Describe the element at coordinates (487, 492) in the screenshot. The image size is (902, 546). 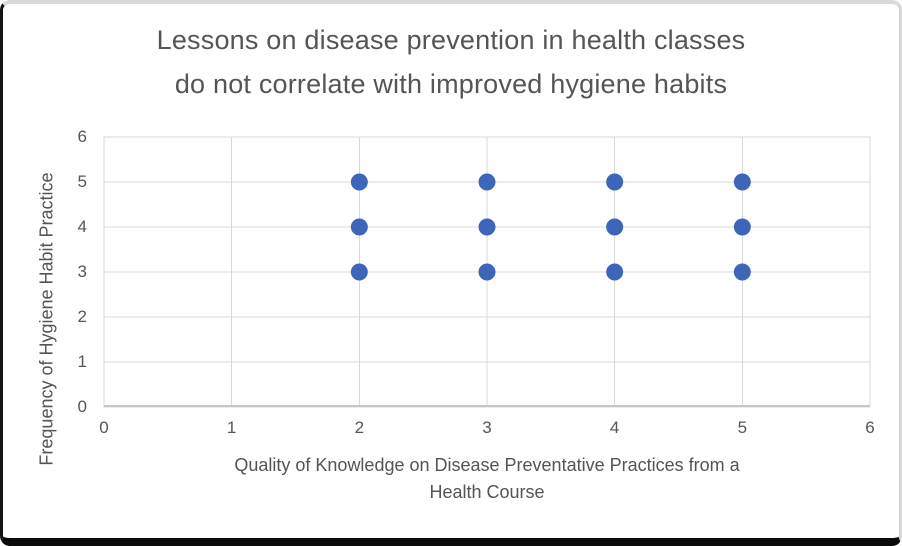
I see `x-axis-title-line-2: Health Course` at that location.